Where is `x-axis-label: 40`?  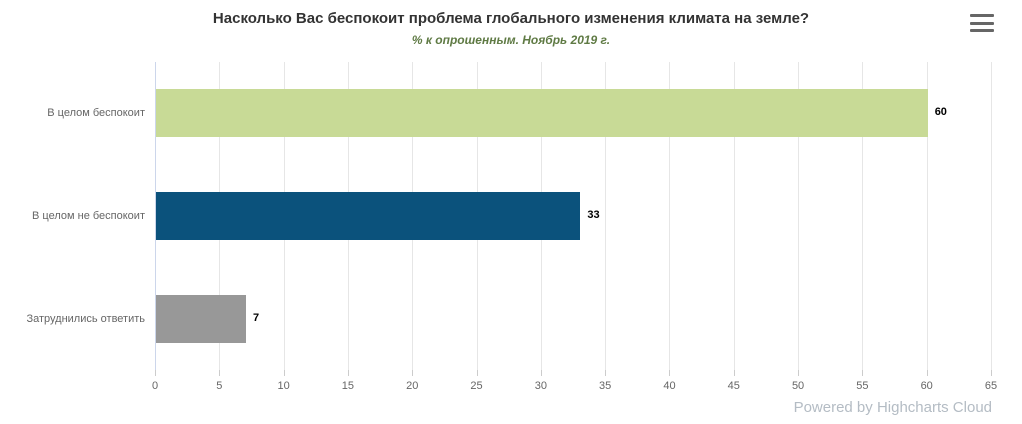 x-axis-label: 40 is located at coordinates (669, 386).